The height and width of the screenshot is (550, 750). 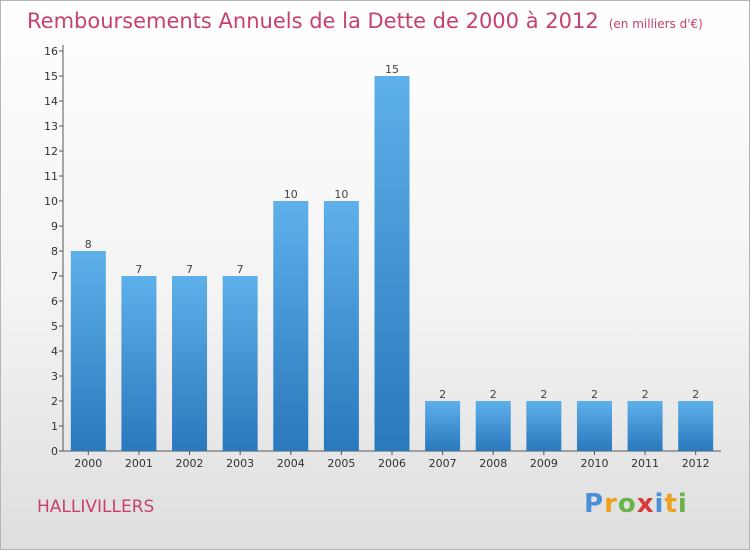 What do you see at coordinates (240, 463) in the screenshot?
I see `x-tick-label: 2003` at bounding box center [240, 463].